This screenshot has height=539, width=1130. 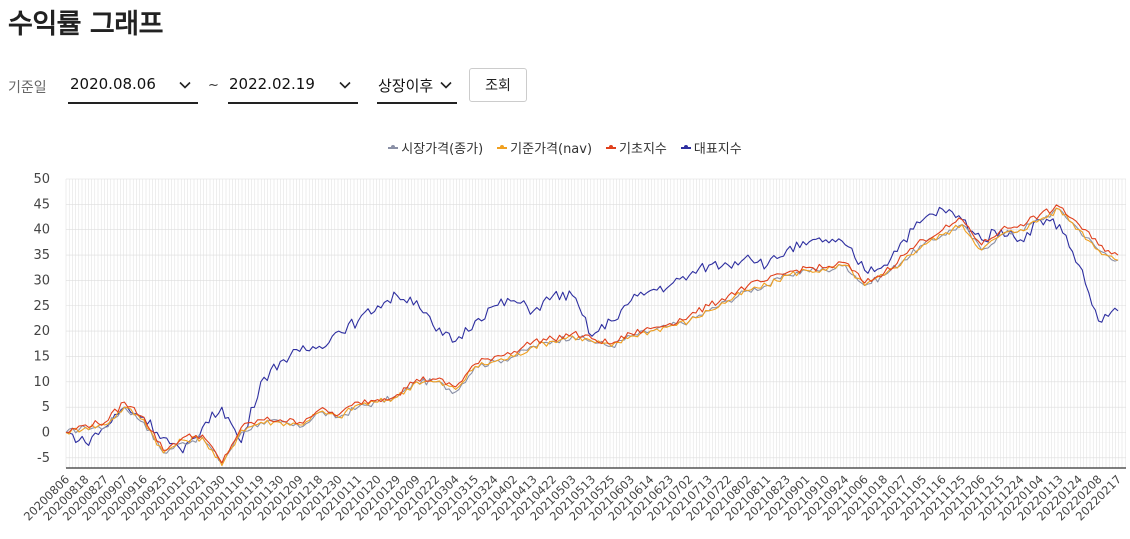 I want to click on y-tick-label: 0, so click(x=46, y=433).